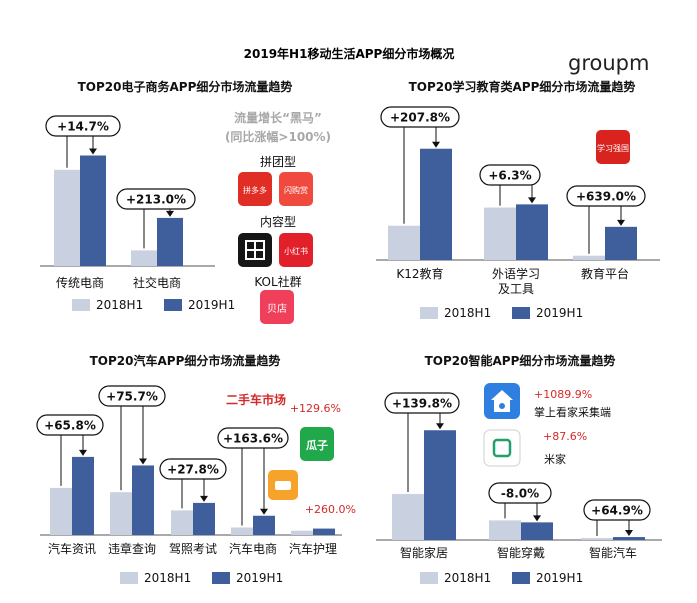 The height and width of the screenshot is (603, 697). What do you see at coordinates (132, 548) in the screenshot?
I see `category-label: 违章查询` at bounding box center [132, 548].